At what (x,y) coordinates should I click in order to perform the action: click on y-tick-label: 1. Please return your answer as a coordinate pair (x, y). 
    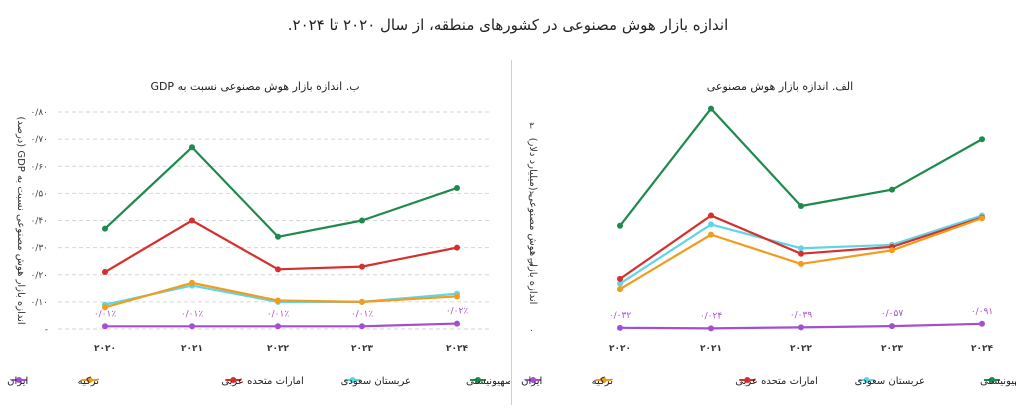
    Looking at the image, I should click on (531, 263).